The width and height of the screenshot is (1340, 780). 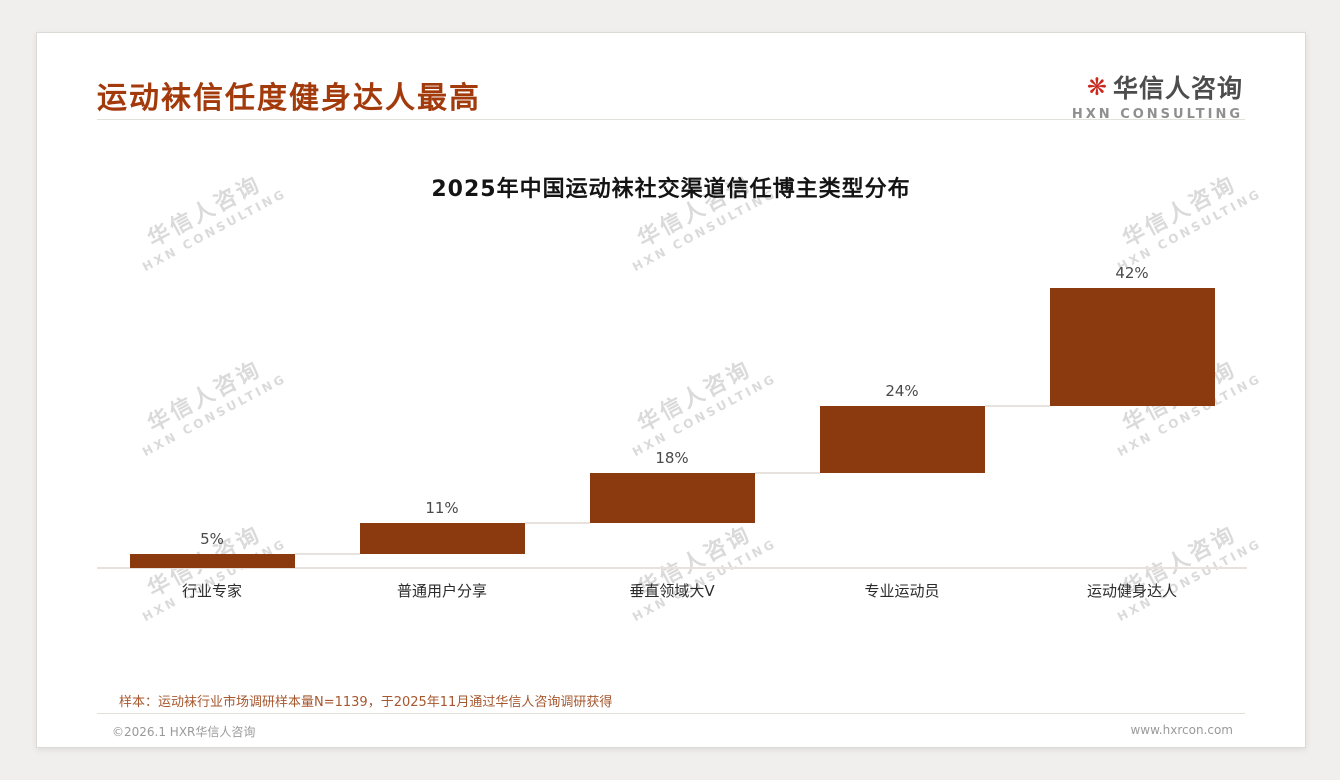 I want to click on footer-divider, so click(x=671, y=713).